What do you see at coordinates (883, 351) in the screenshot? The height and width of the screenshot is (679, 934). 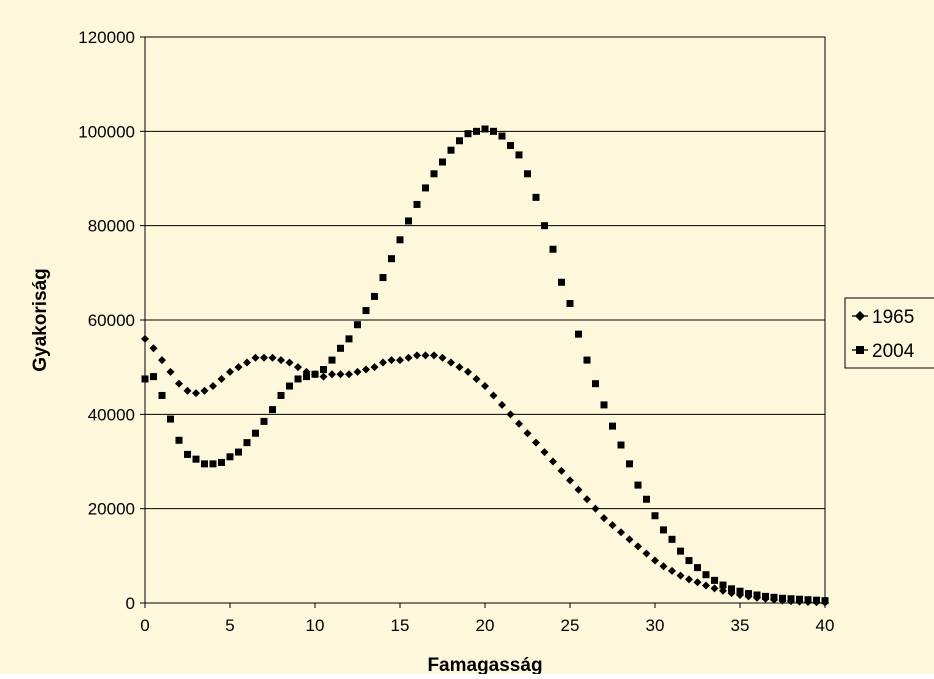 I see `legend-item-2004: 2004` at bounding box center [883, 351].